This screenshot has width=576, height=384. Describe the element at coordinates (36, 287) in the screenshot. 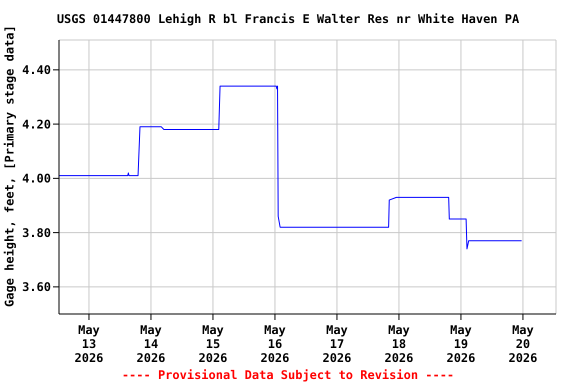

I see `y-tick-label: 3.60` at that location.